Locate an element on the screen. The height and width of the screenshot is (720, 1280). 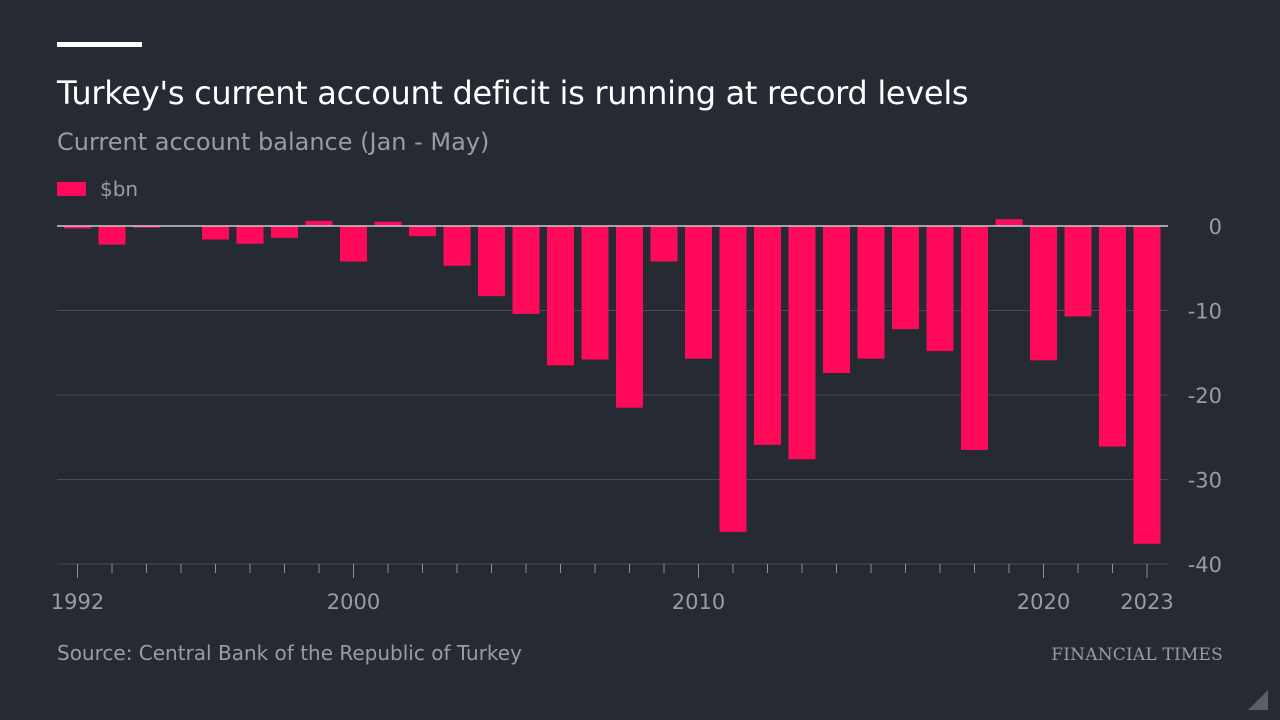
x-tick-label-2010: 2010 is located at coordinates (698, 602).